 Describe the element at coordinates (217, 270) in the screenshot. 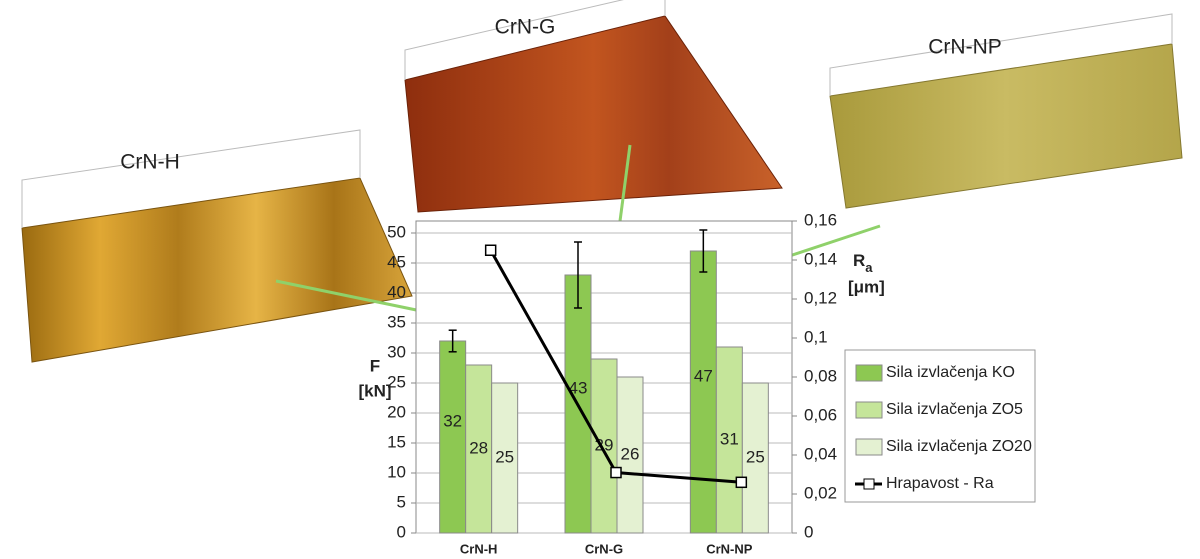

I see `surface-crn-h` at that location.